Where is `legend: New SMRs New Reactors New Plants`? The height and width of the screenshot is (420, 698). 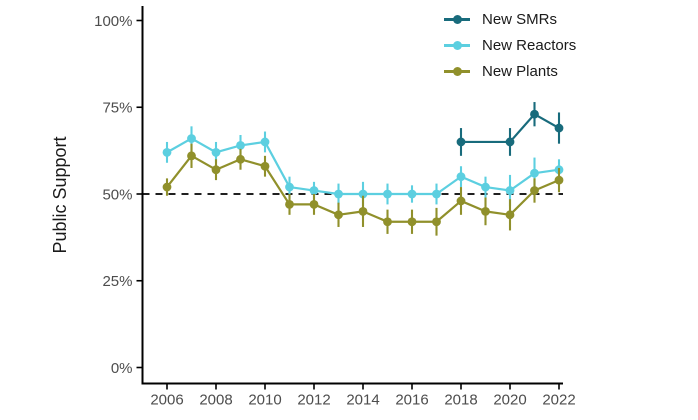
legend: New SMRs New Reactors New Plants is located at coordinates (510, 45).